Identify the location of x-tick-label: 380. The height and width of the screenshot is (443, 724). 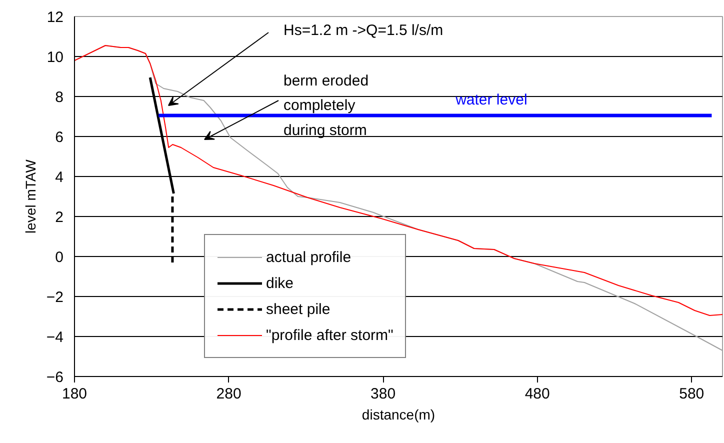
(383, 394).